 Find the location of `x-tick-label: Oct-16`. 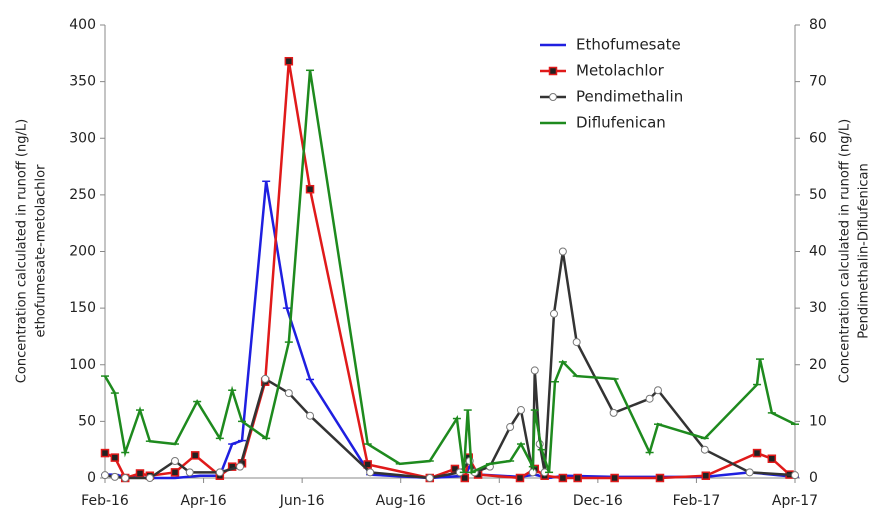

x-tick-label: Oct-16 is located at coordinates (499, 501).